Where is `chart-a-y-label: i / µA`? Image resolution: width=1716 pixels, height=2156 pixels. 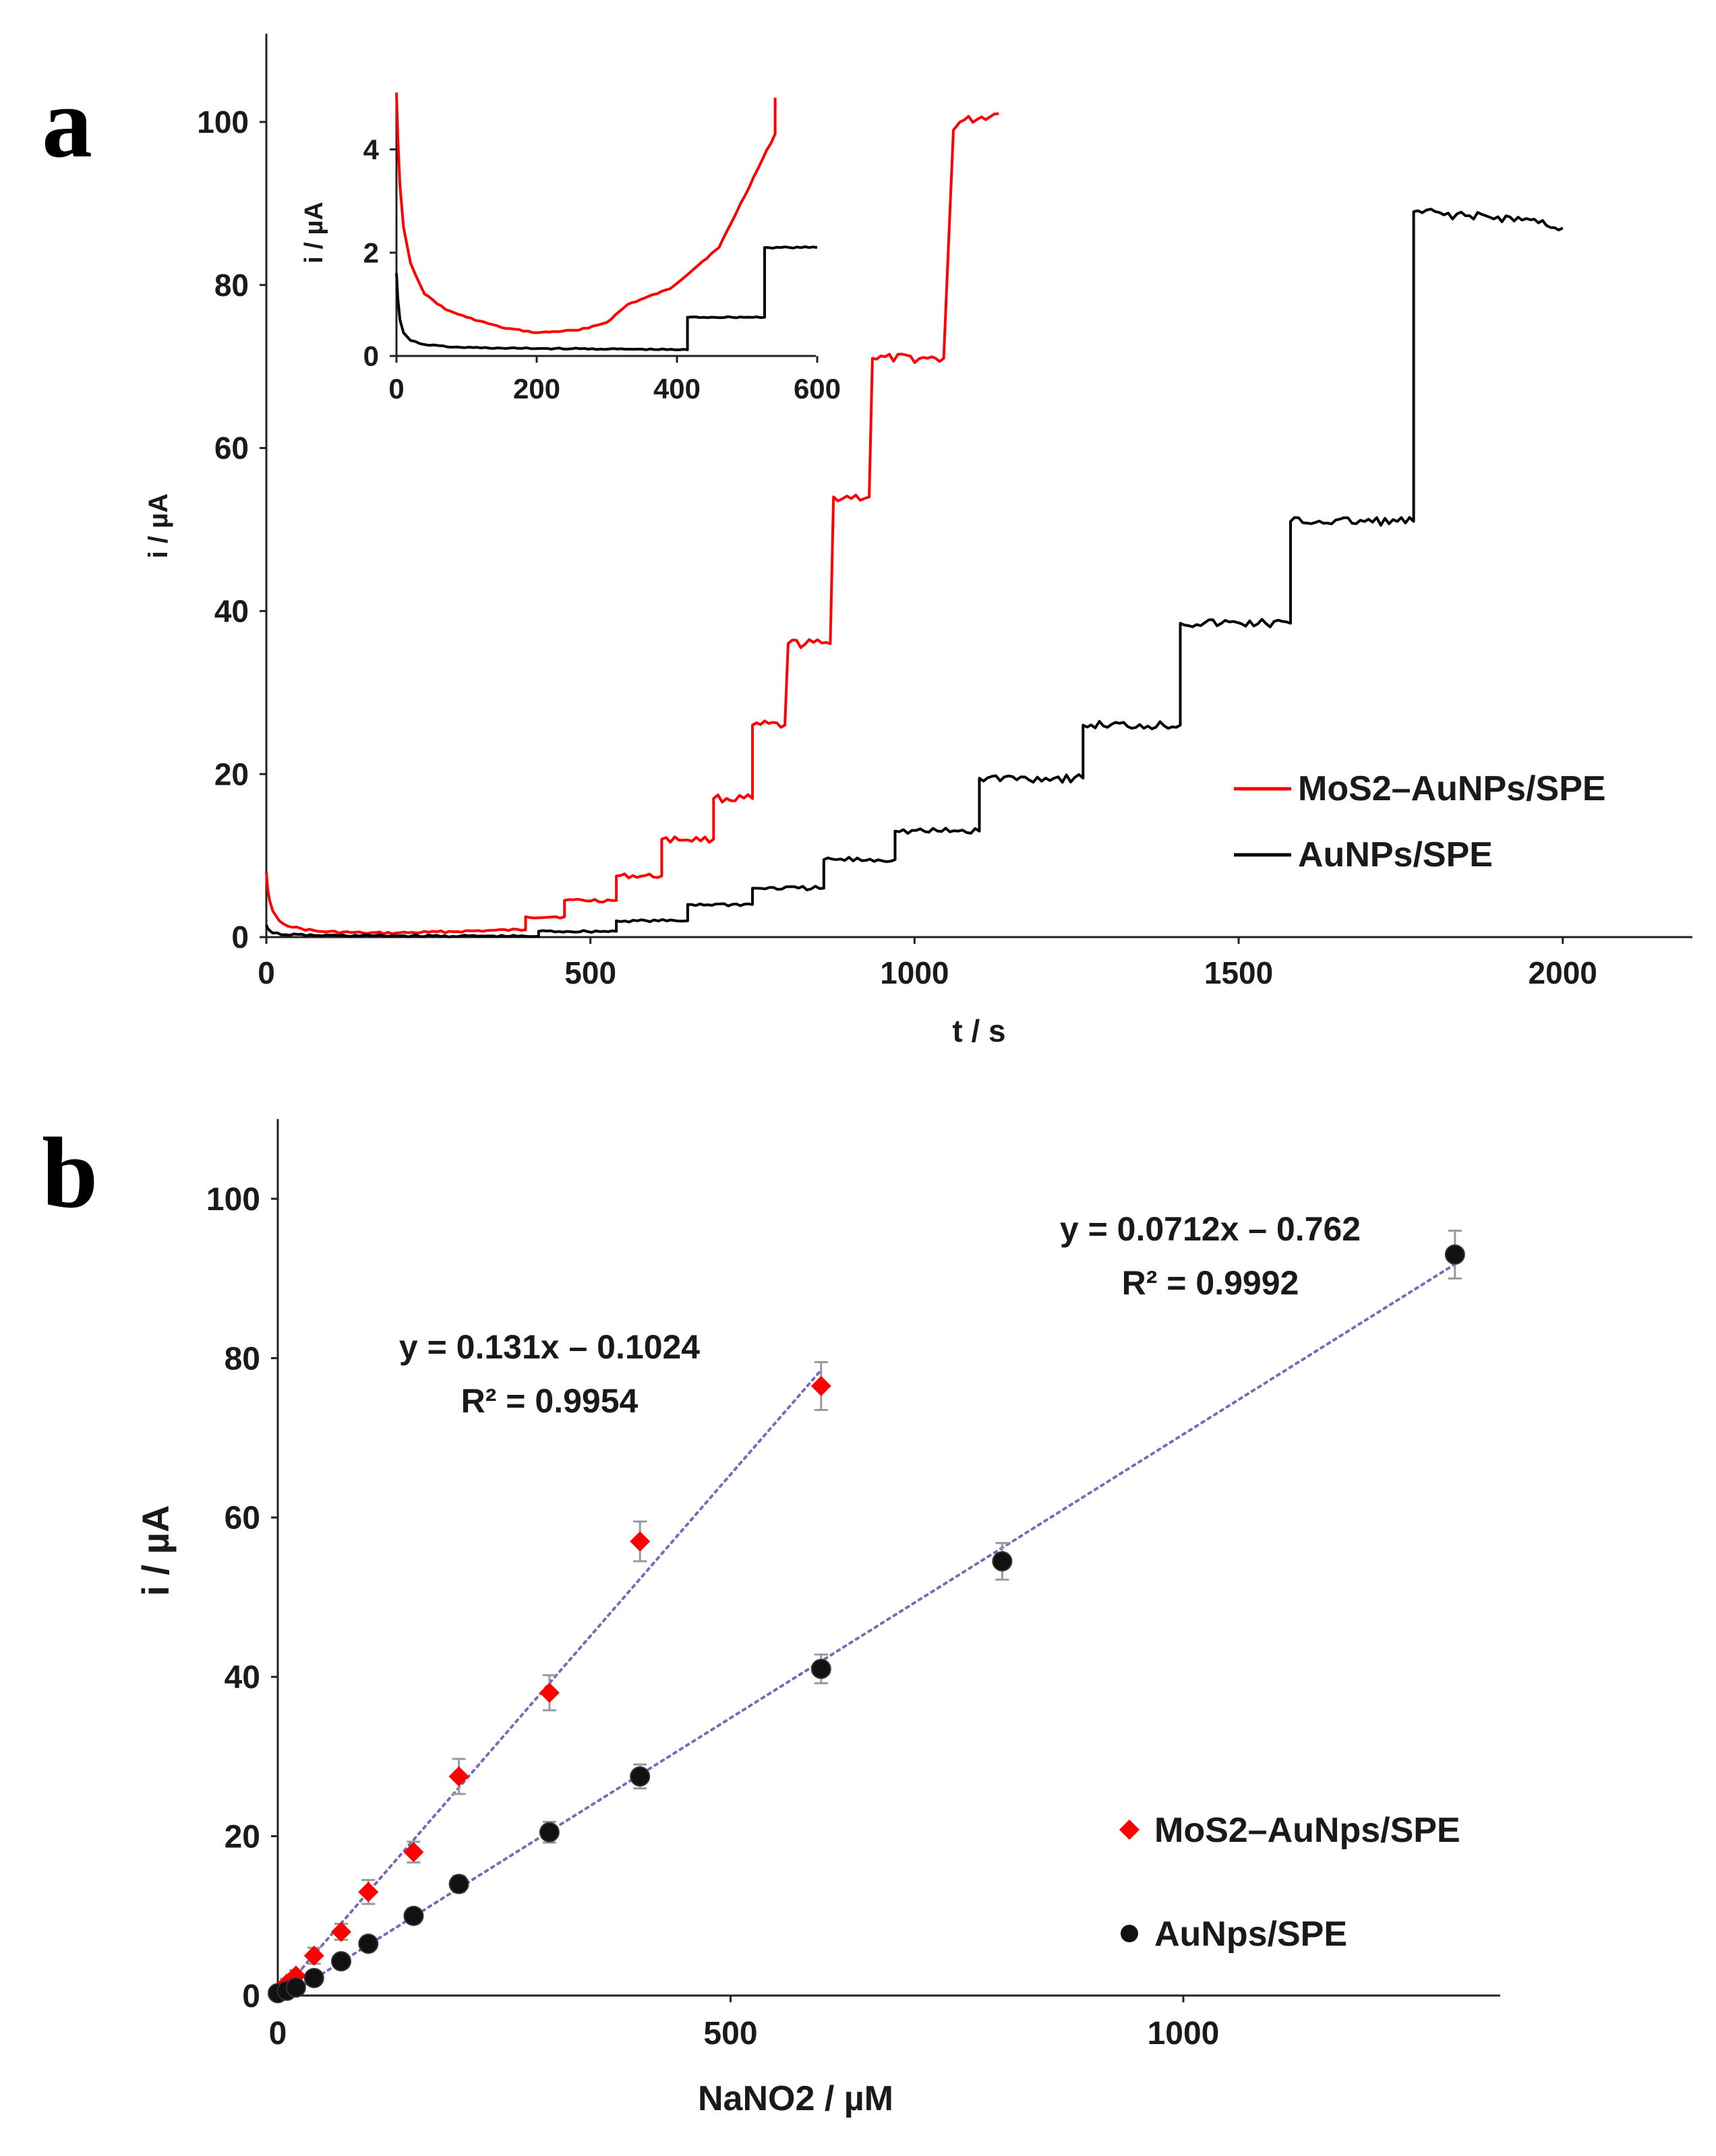 chart-a-y-label: i / µA is located at coordinates (158, 525).